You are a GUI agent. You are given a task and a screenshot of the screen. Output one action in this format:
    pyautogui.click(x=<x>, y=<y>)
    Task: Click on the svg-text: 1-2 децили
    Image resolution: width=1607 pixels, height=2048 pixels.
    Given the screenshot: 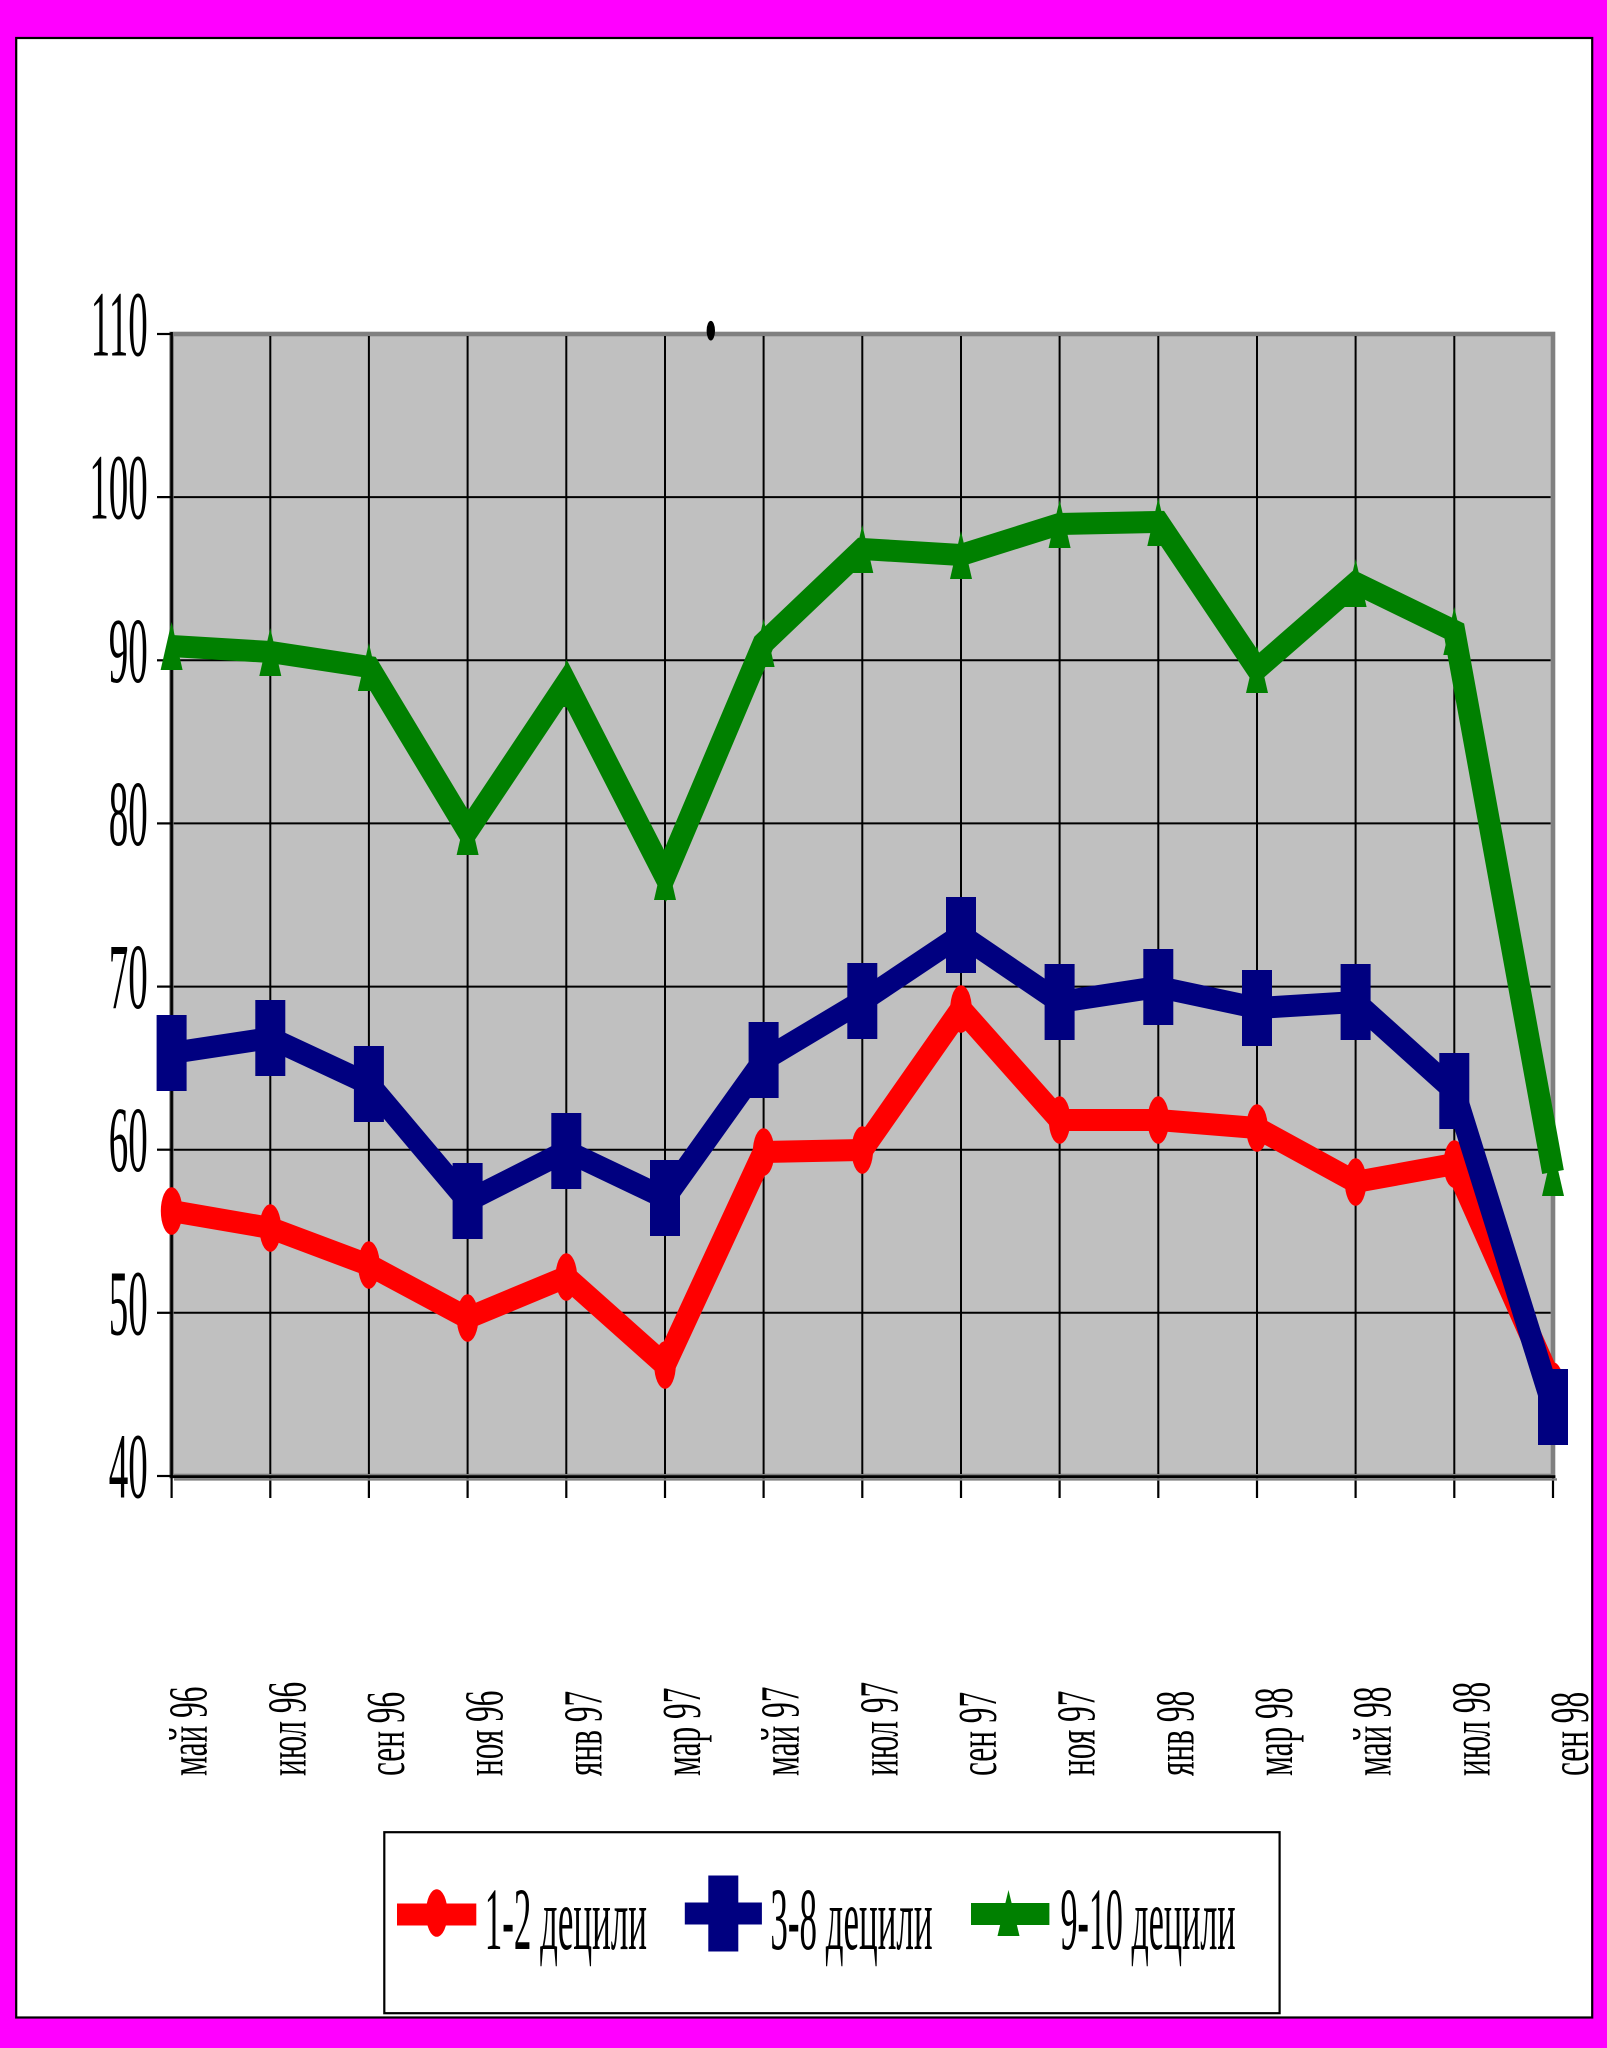 What is the action you would take?
    pyautogui.click(x=566, y=1919)
    